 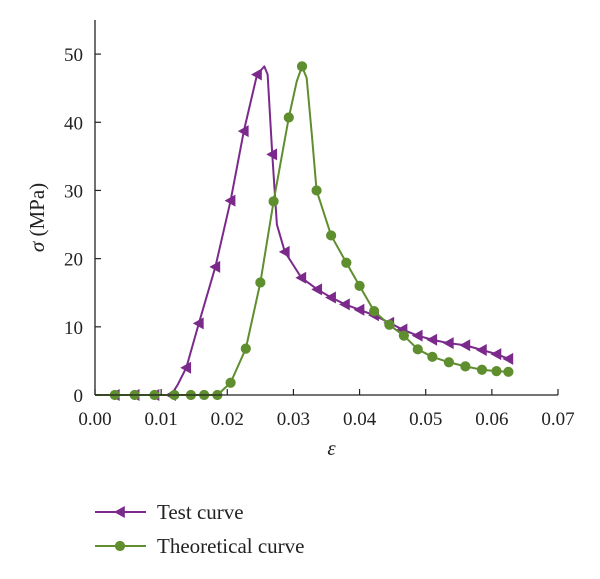 I want to click on y-axis-label-unit-text: (MPa), so click(x=37, y=210).